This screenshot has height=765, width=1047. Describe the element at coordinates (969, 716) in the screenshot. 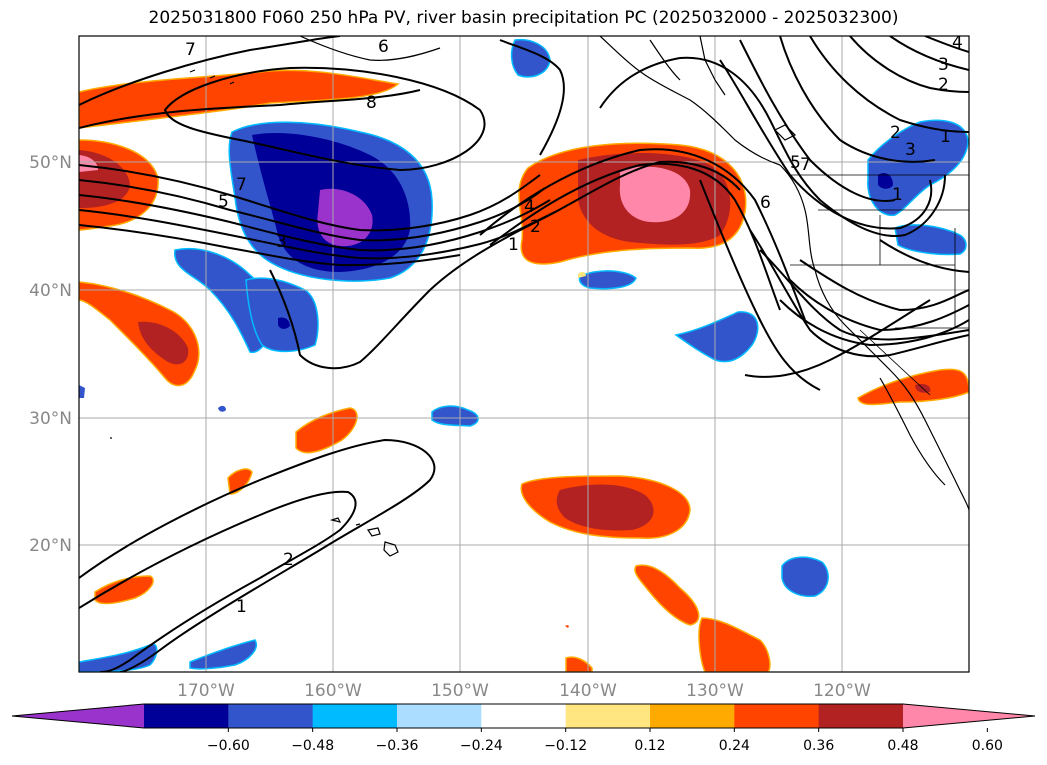

I see `colorbar-extend-high` at that location.